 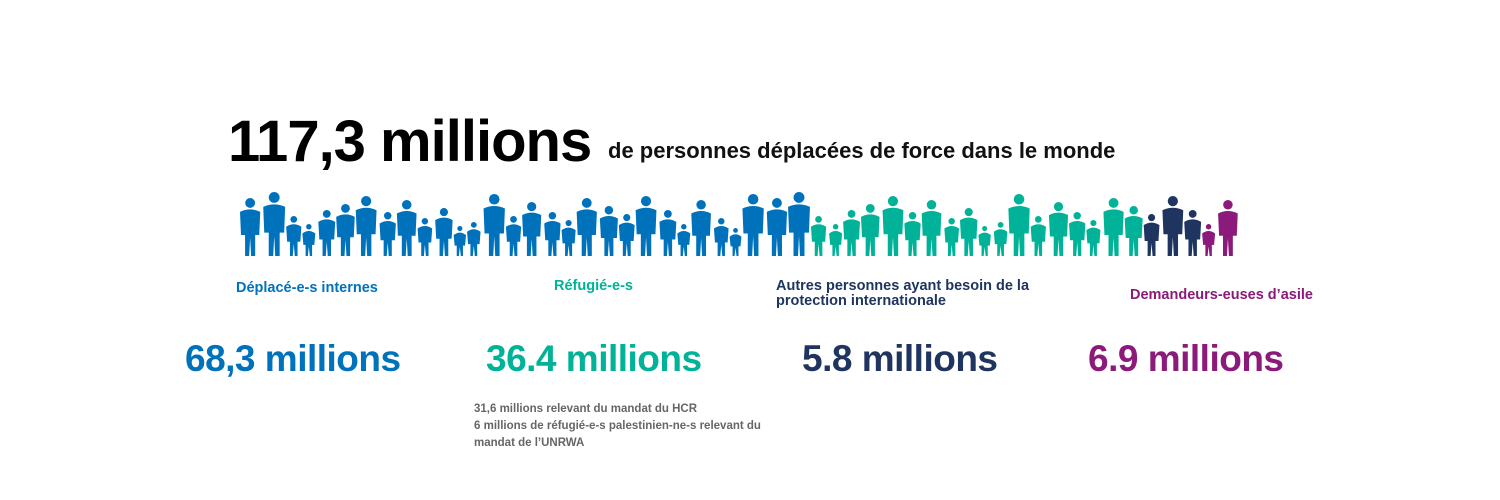 What do you see at coordinates (900, 358) in the screenshot?
I see `value-other-protection: 5.8 millions` at bounding box center [900, 358].